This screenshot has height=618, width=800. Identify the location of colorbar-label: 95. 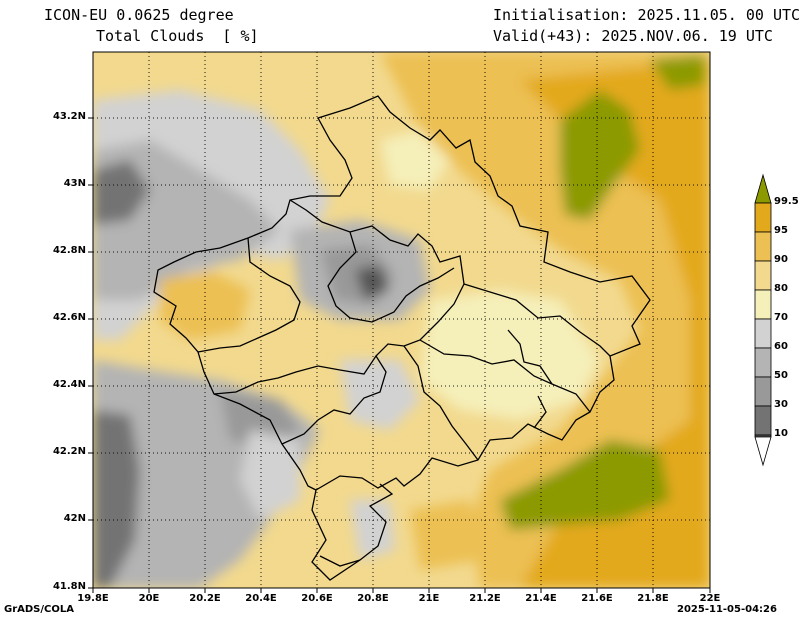
(781, 230).